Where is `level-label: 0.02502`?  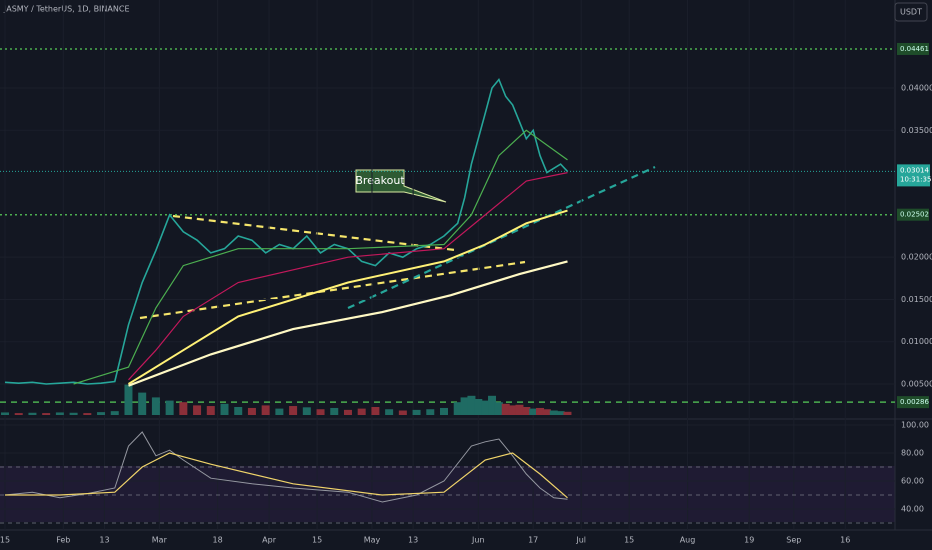
level-label: 0.02502 is located at coordinates (914, 215).